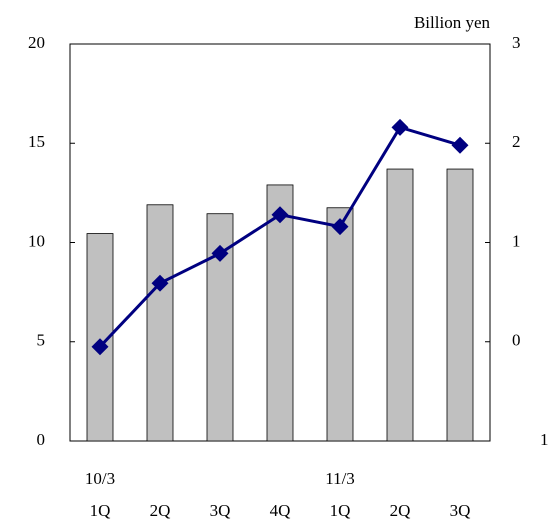 The width and height of the screenshot is (553, 524). What do you see at coordinates (100, 478) in the screenshot?
I see `period-label: 10/3` at bounding box center [100, 478].